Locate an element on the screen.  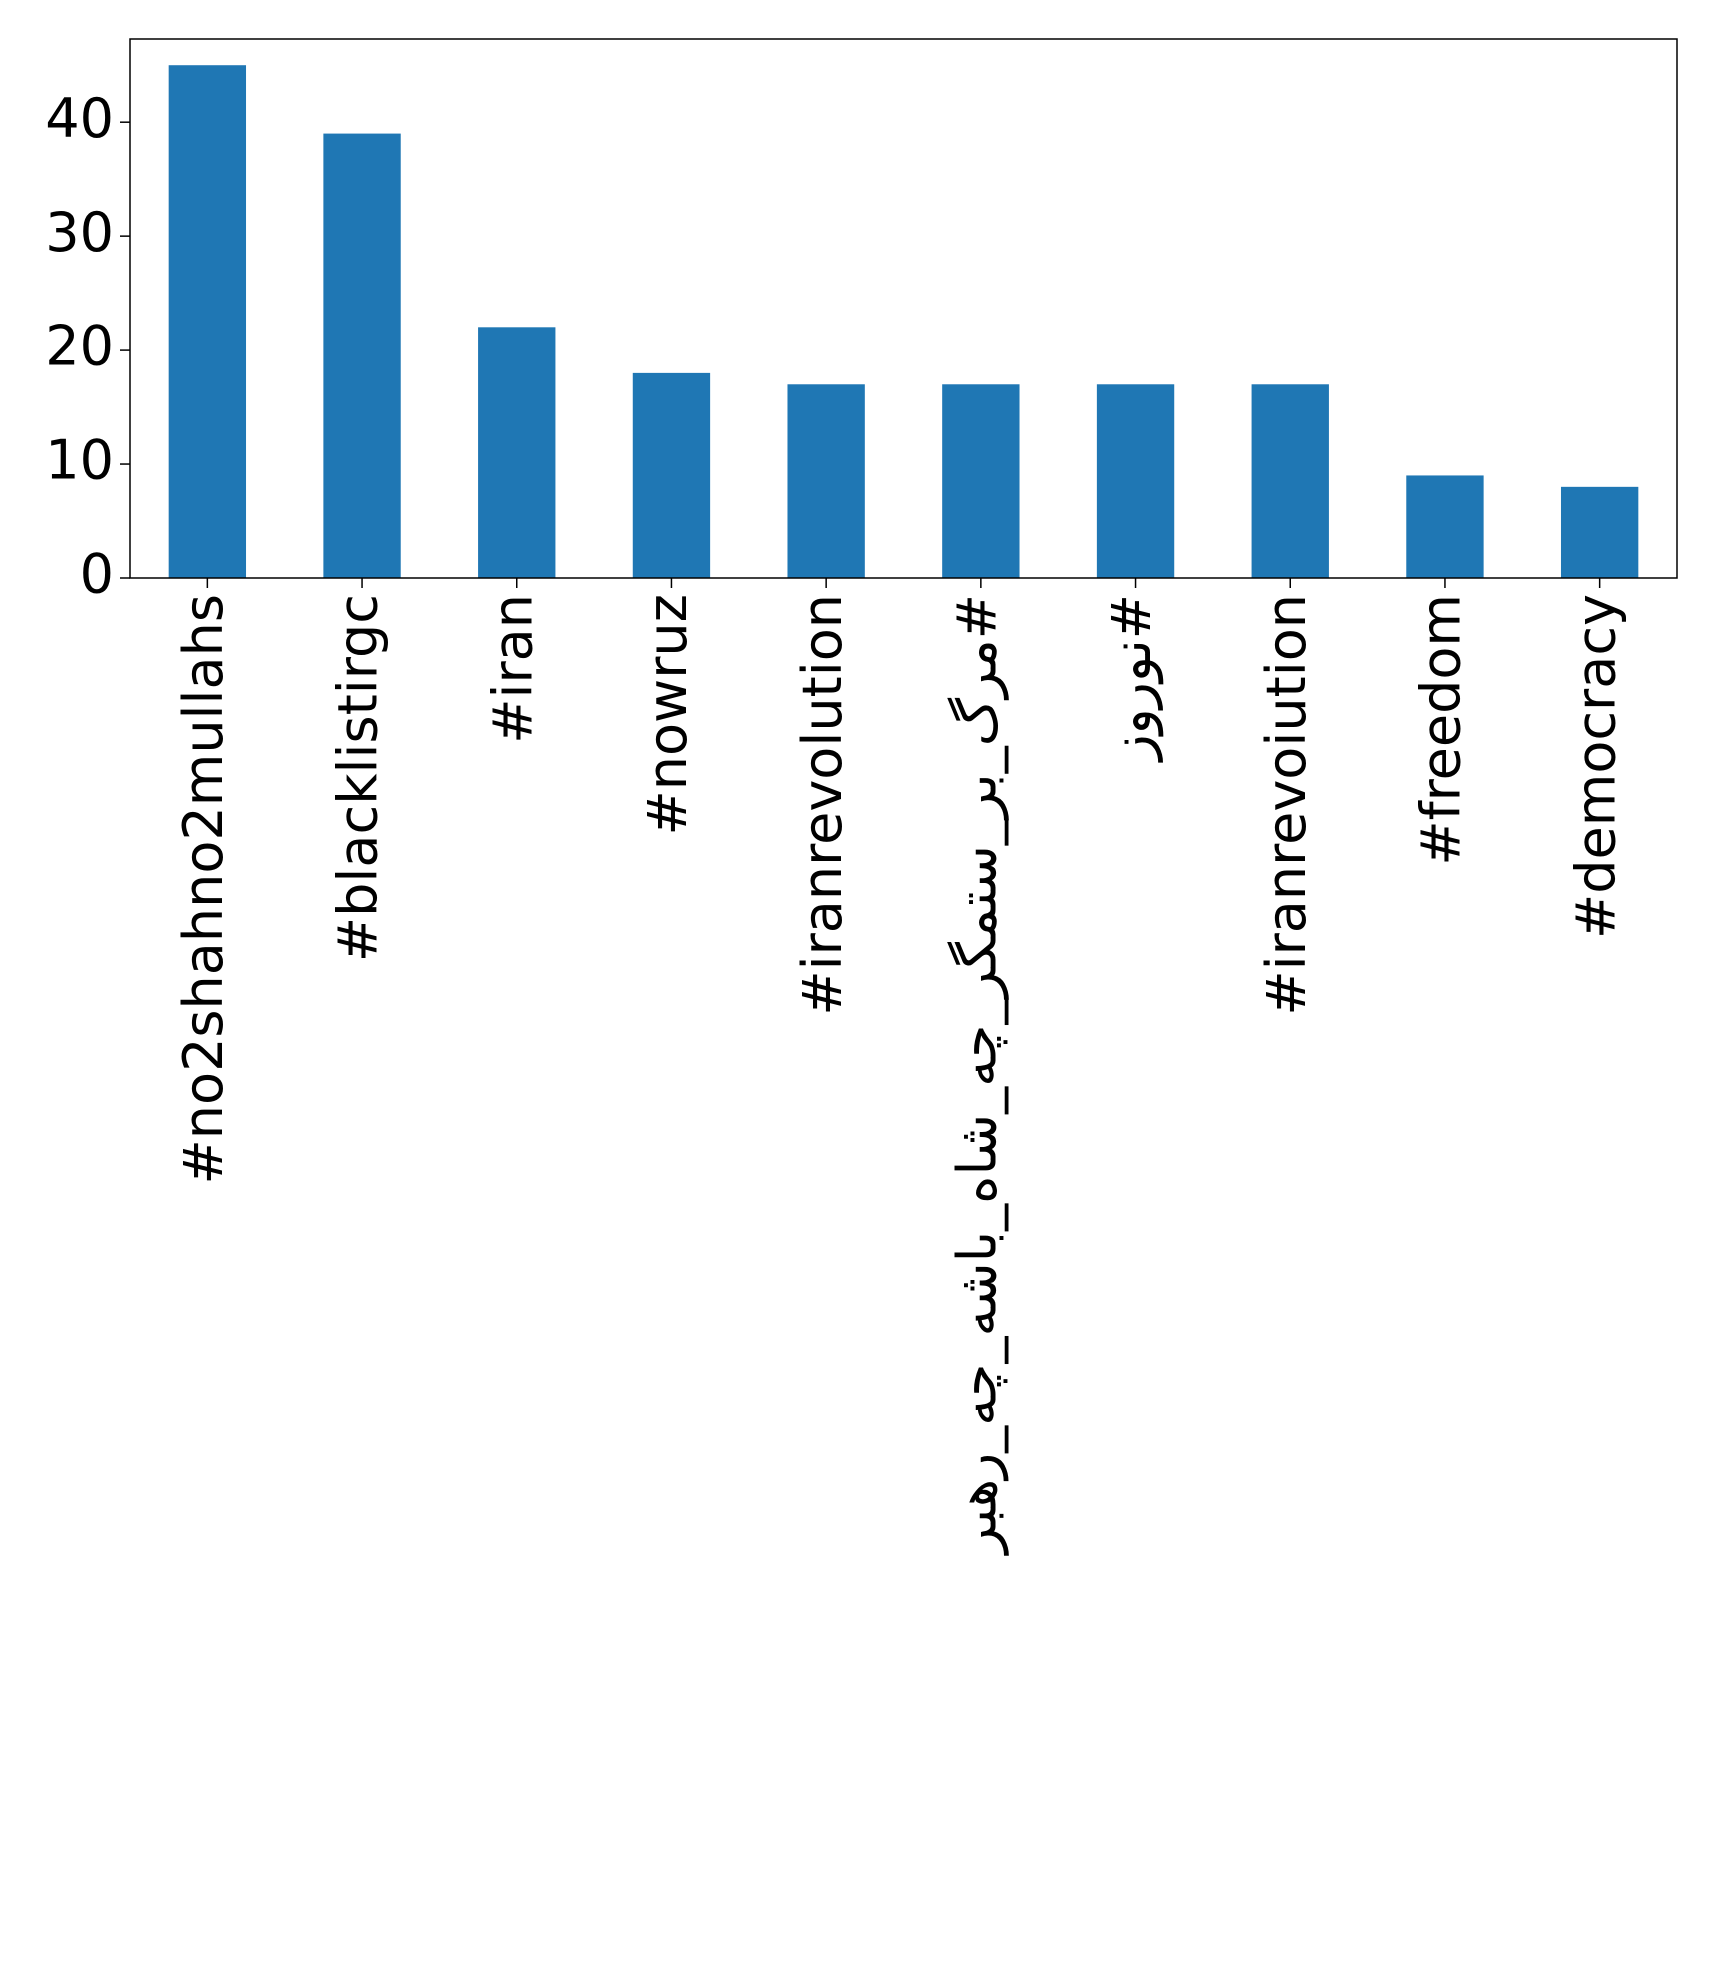
y-tick-label: 0 is located at coordinates (97, 574).